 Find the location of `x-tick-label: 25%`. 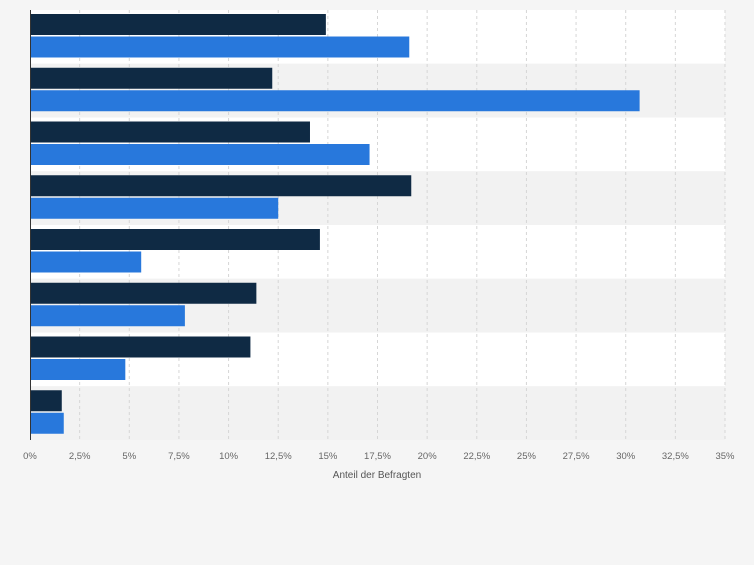

x-tick-label: 25% is located at coordinates (527, 456).